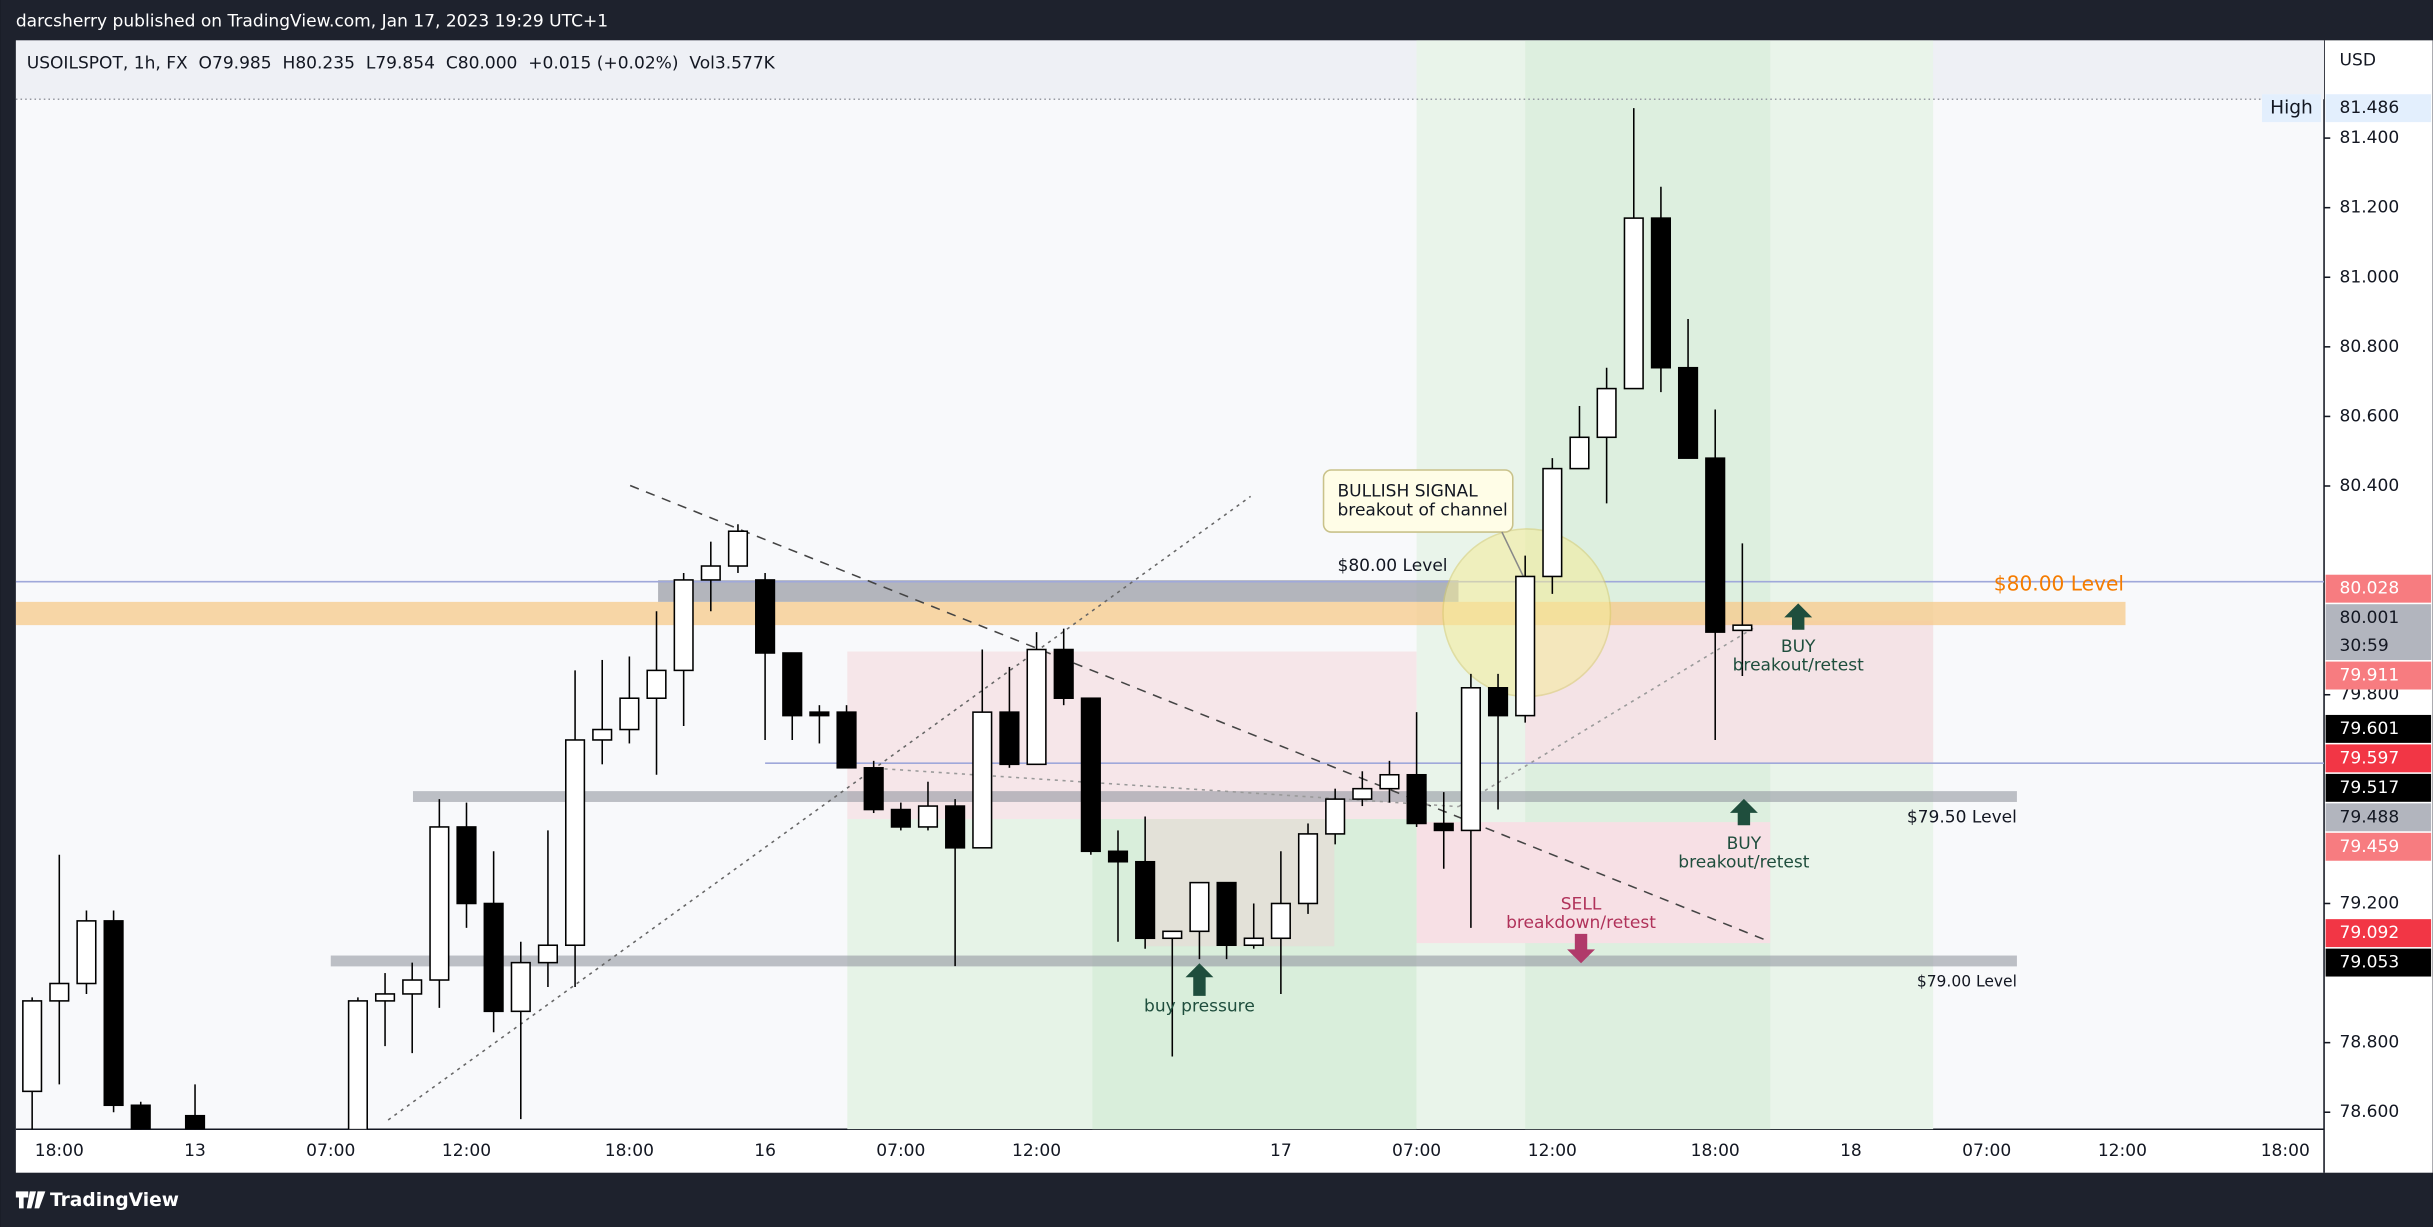  I want to click on tag: High, so click(2291, 108).